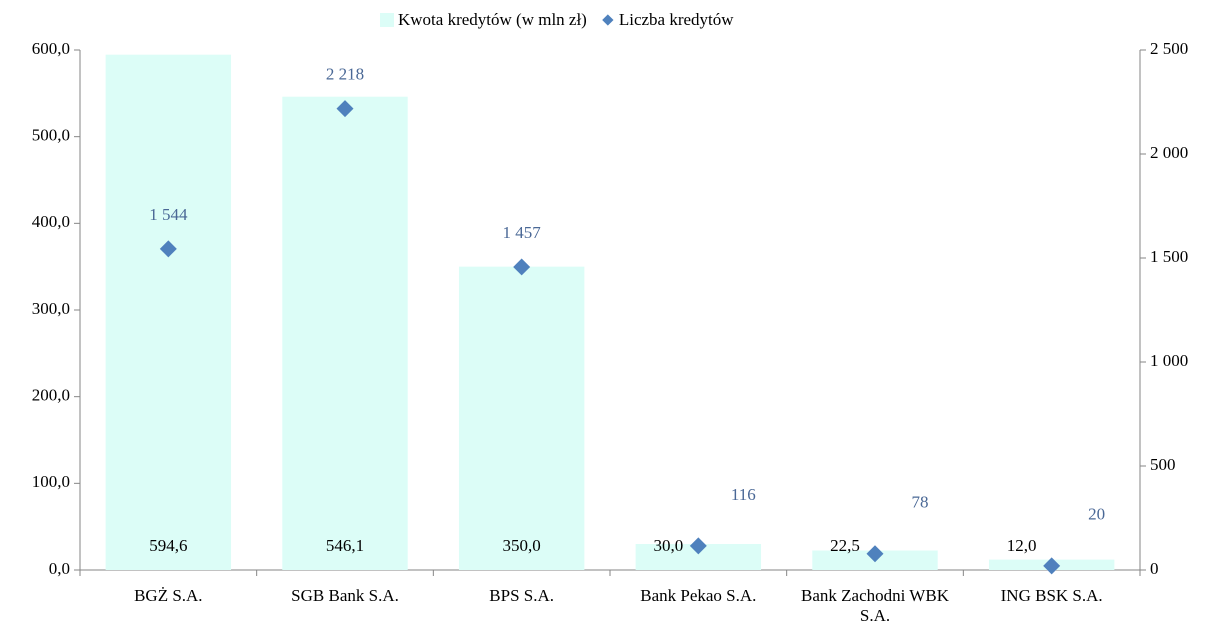  Describe the element at coordinates (1163, 464) in the screenshot. I see `y2-tick-label: 500` at that location.